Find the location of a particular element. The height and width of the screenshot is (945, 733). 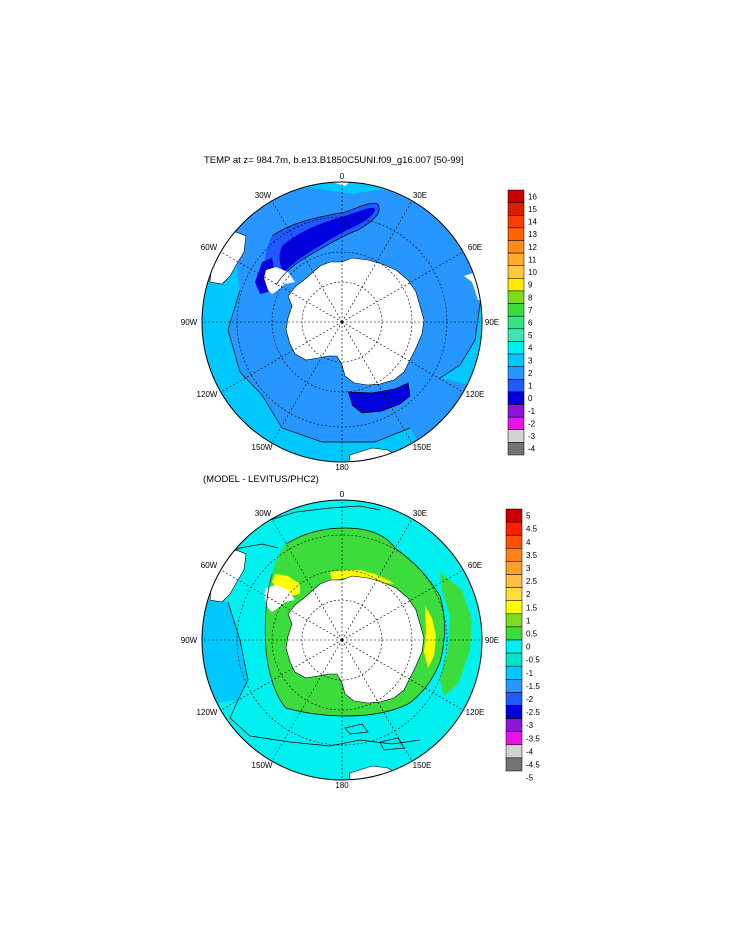

colorbar-tick-label: 12 is located at coordinates (532, 247).